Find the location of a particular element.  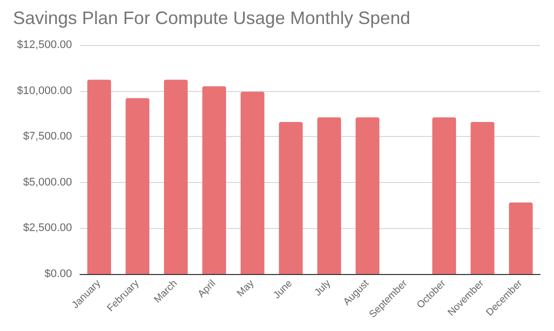

x-tick-label: May is located at coordinates (245, 289).